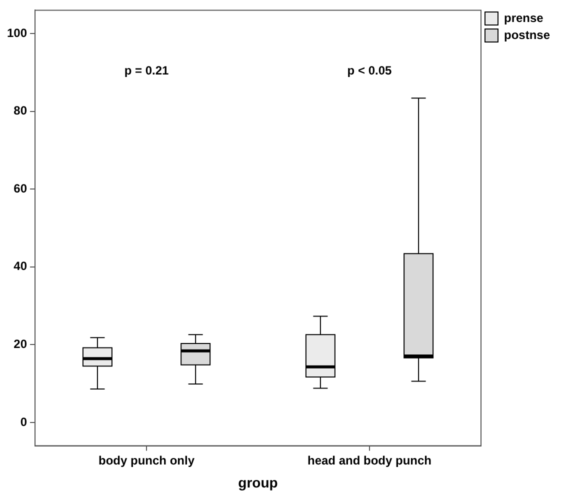 The width and height of the screenshot is (564, 500). I want to click on x-tick-label: head and body punch, so click(369, 460).